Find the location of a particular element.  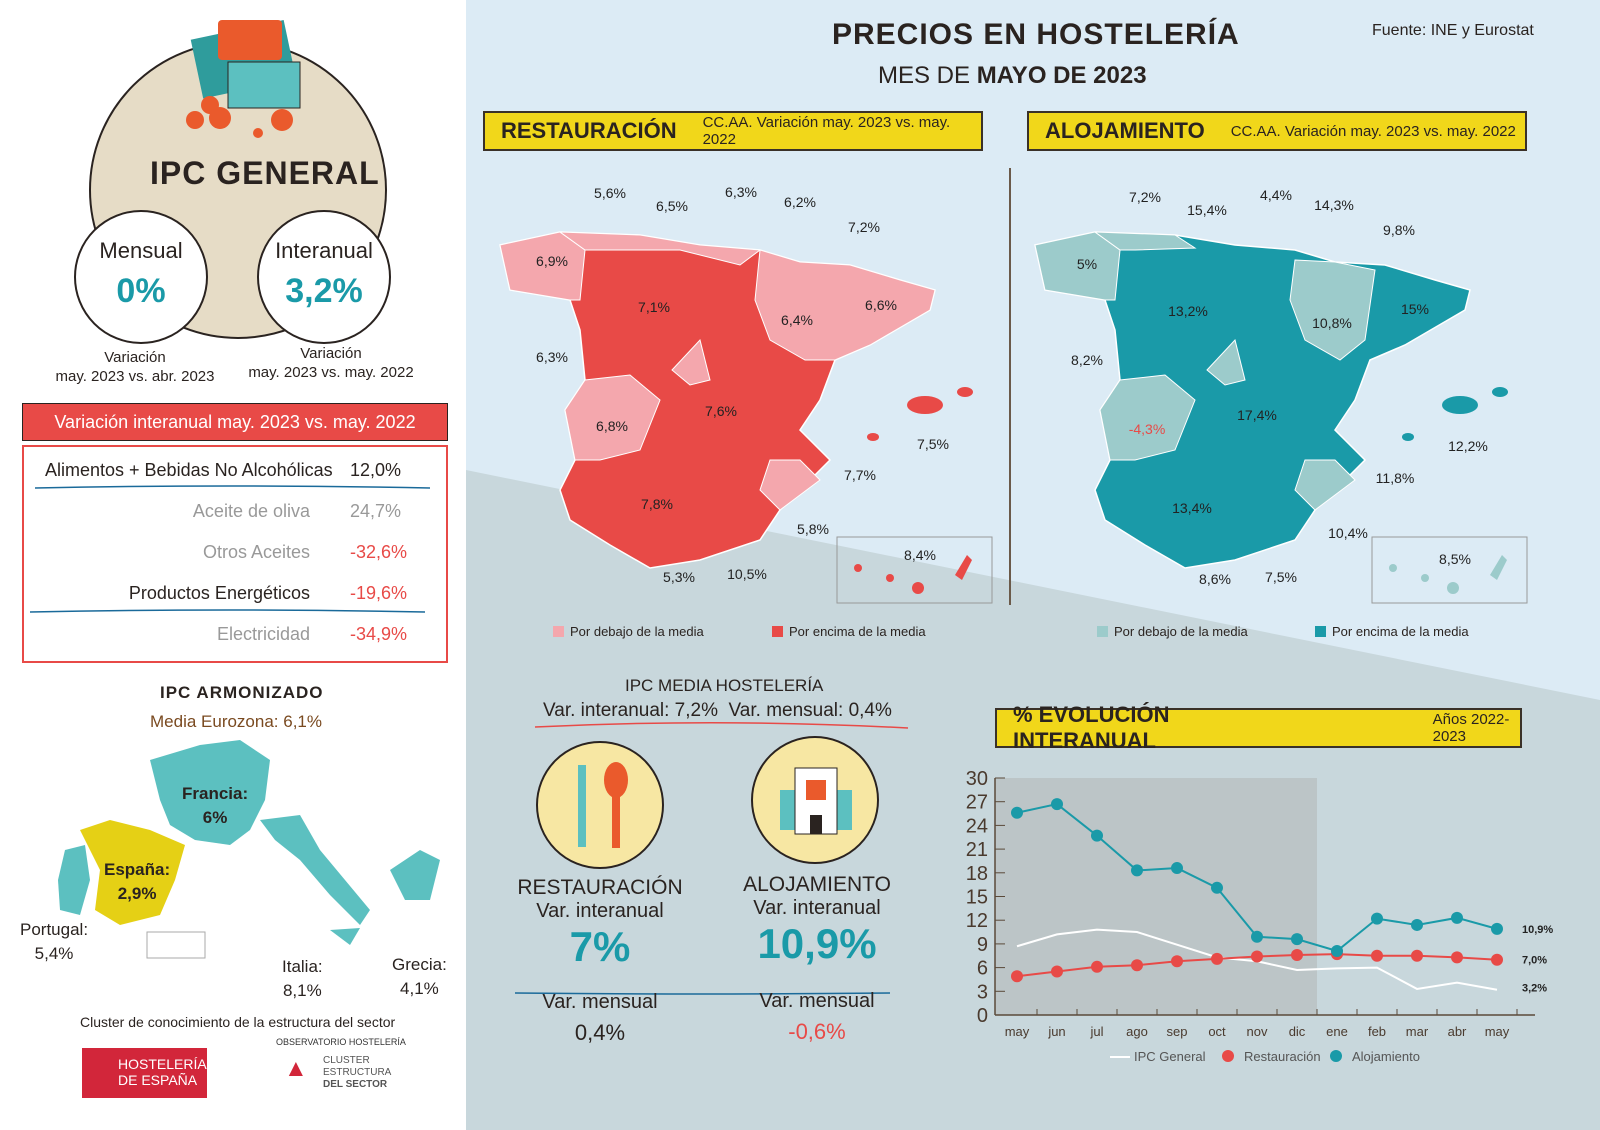

country-portugal: Portugal: 5,4% is located at coordinates (54, 942).